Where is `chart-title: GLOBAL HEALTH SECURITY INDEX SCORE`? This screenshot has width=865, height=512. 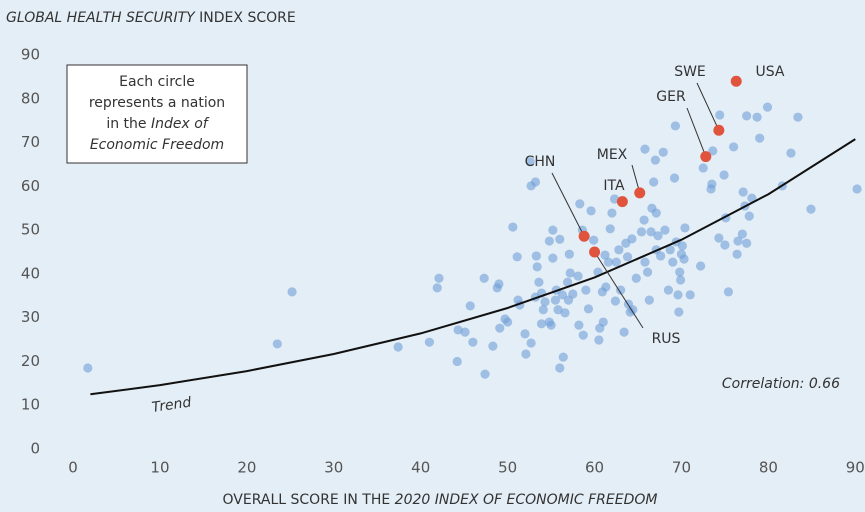
chart-title: GLOBAL HEALTH SECURITY INDEX SCORE is located at coordinates (151, 18).